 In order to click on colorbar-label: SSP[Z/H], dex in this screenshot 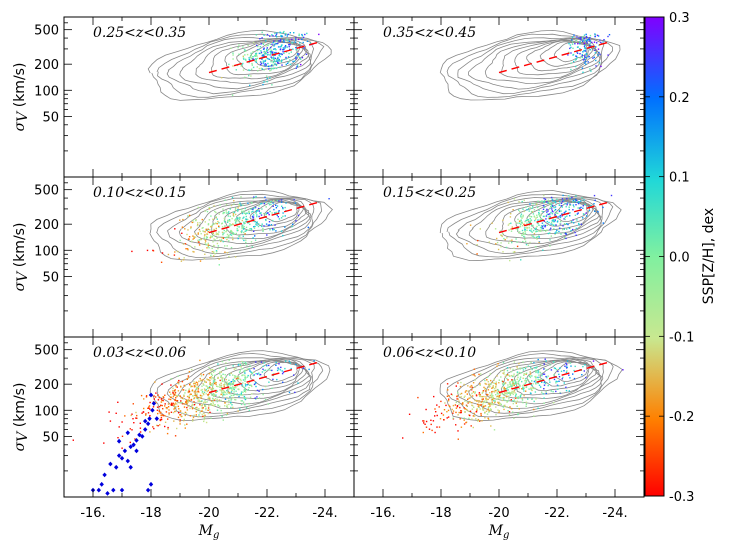, I will do `click(709, 256)`.